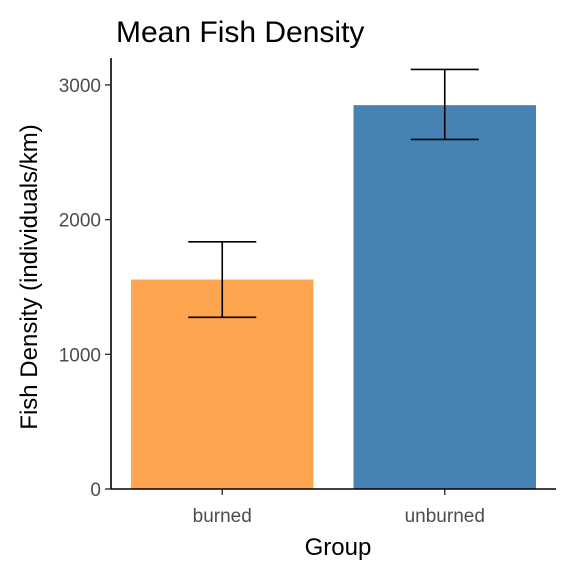  What do you see at coordinates (333, 507) in the screenshot?
I see `x-axis: burned unburned` at bounding box center [333, 507].